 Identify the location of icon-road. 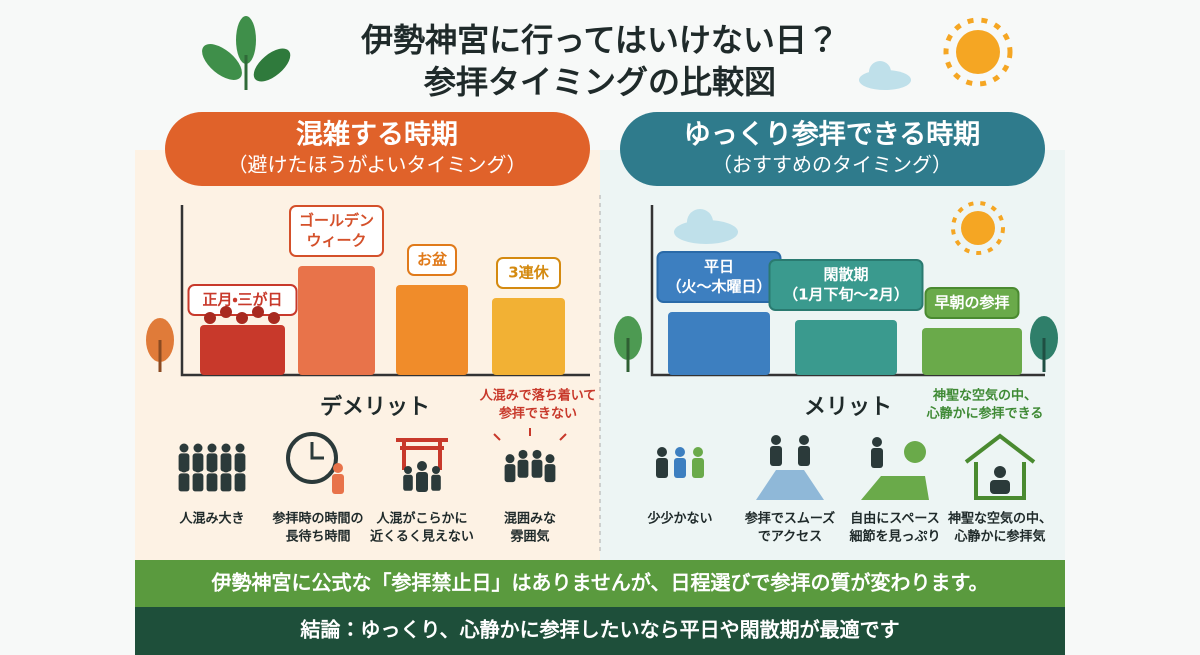
(790, 485).